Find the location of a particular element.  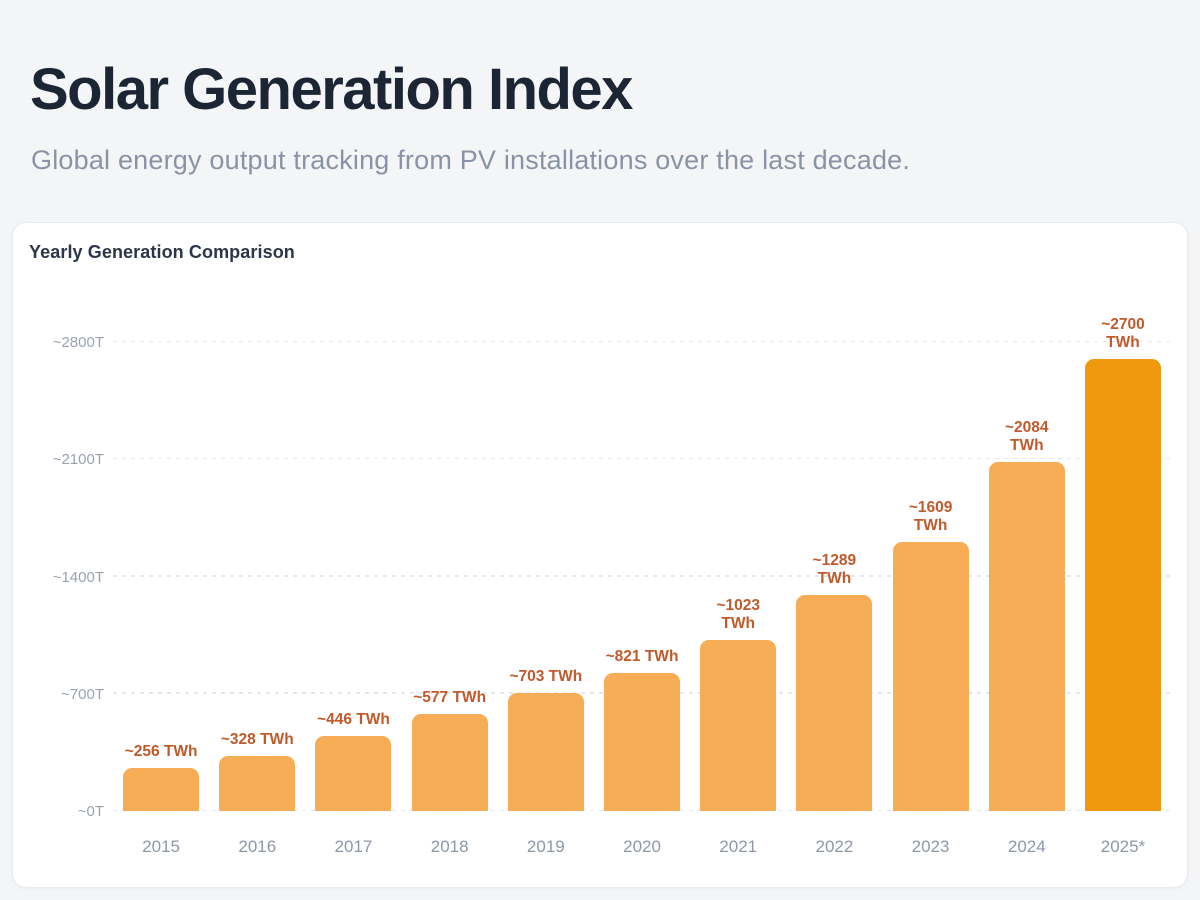

x-axis-tick-label: 2018 is located at coordinates (449, 846).